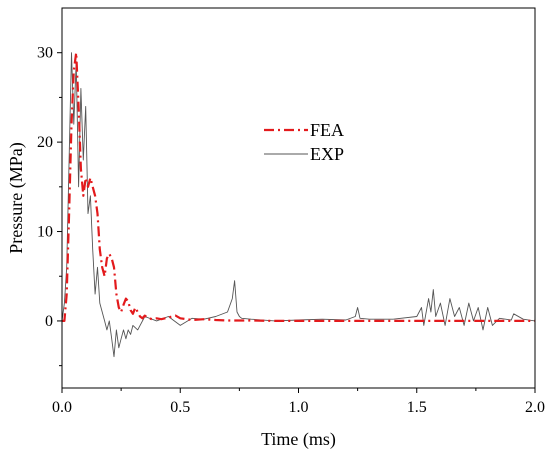  I want to click on y-tick-label: 10, so click(45, 232).